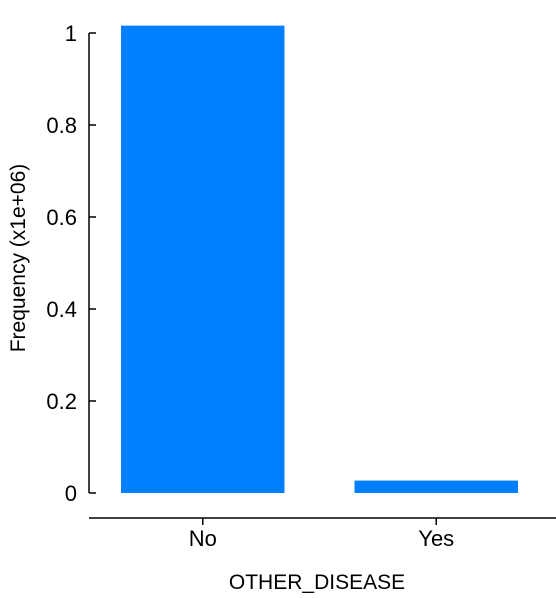  Describe the element at coordinates (321, 534) in the screenshot. I see `x-ticks-group: No Yes` at that location.